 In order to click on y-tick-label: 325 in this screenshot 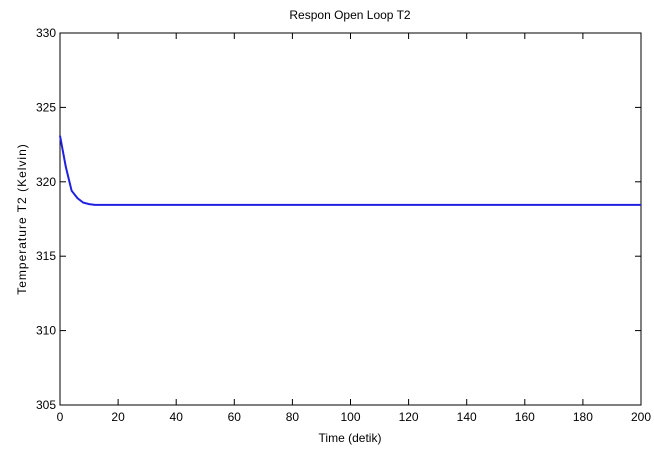, I will do `click(46, 107)`.